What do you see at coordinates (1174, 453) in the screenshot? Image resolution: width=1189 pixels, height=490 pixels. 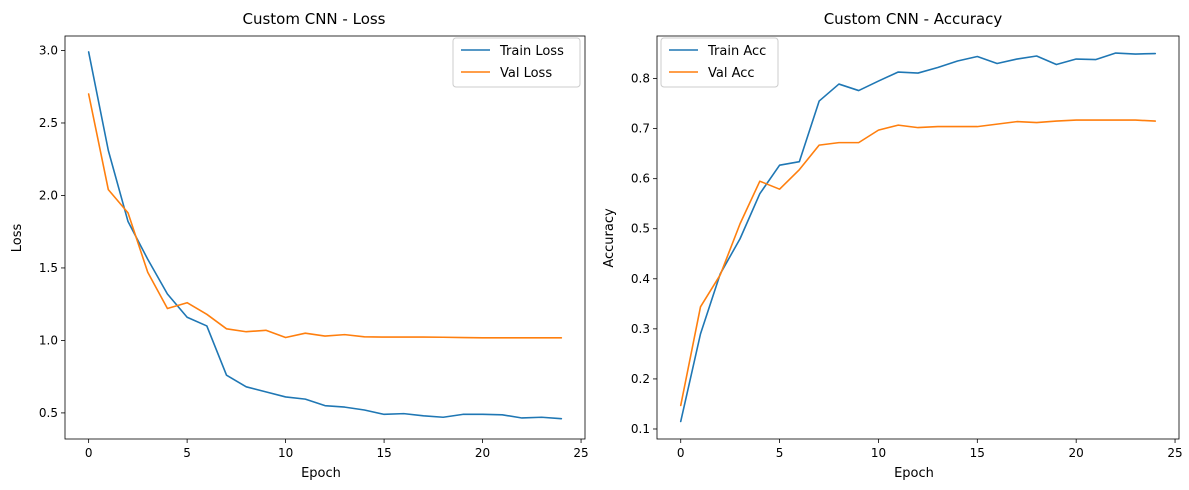 I see `accuracy-x-tick-label: 25` at bounding box center [1174, 453].